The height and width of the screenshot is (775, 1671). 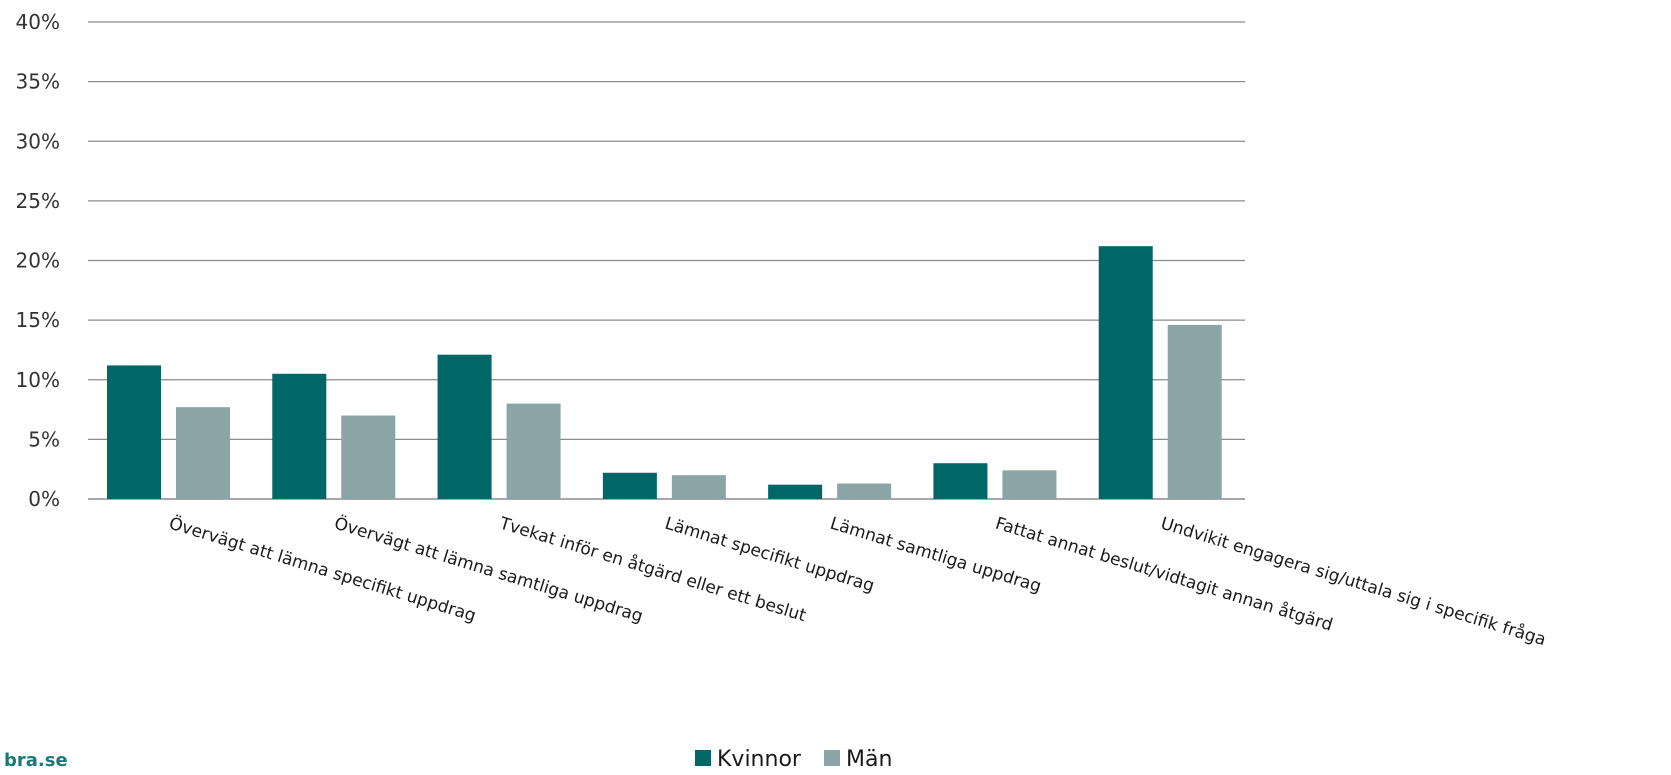 I want to click on x-category-label: Tvekat inför en åtgärd eller ett beslut, so click(x=652, y=569).